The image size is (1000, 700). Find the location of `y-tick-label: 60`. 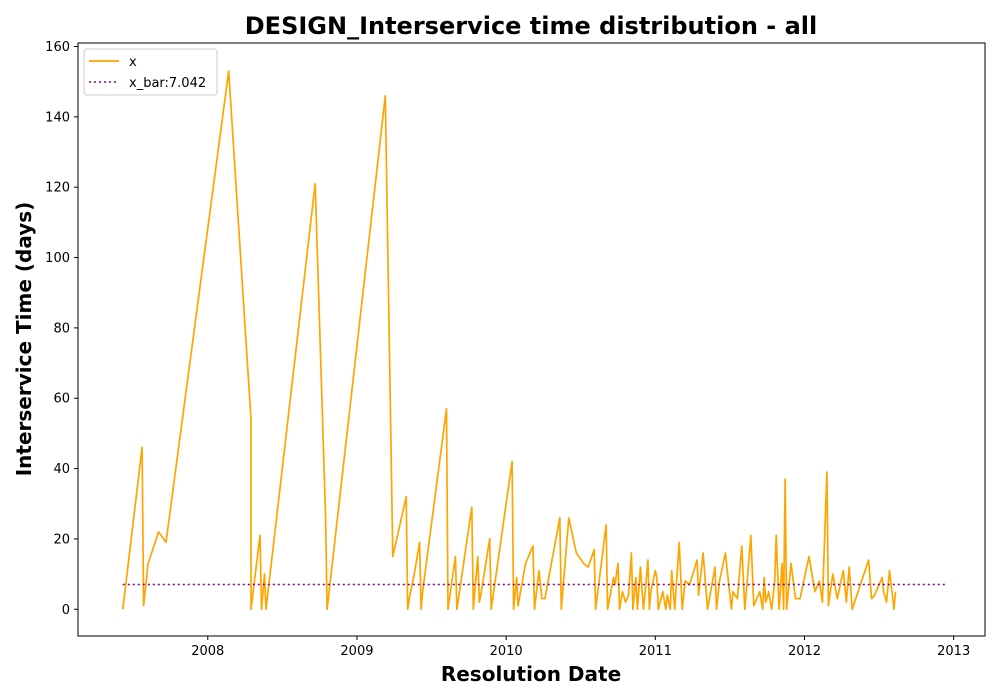

y-tick-label: 60 is located at coordinates (61, 399).